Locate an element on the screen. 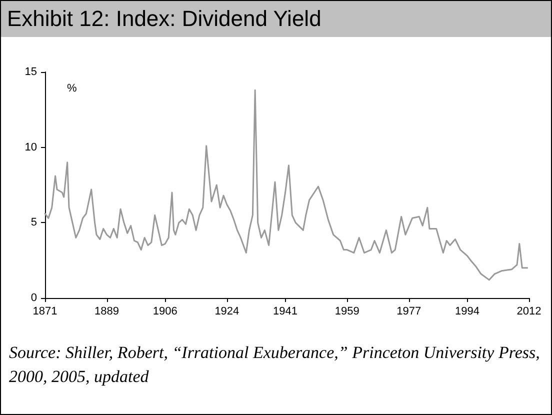  x-tick-label: 1941 is located at coordinates (285, 312).